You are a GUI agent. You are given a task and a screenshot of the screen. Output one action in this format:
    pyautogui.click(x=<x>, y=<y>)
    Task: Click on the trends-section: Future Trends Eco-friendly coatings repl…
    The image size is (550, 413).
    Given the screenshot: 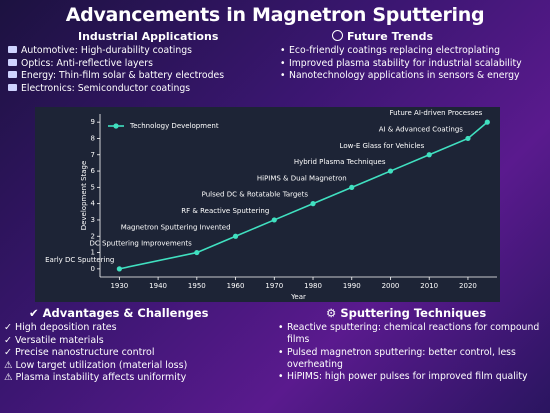 What is the action you would take?
    pyautogui.click(x=412, y=56)
    